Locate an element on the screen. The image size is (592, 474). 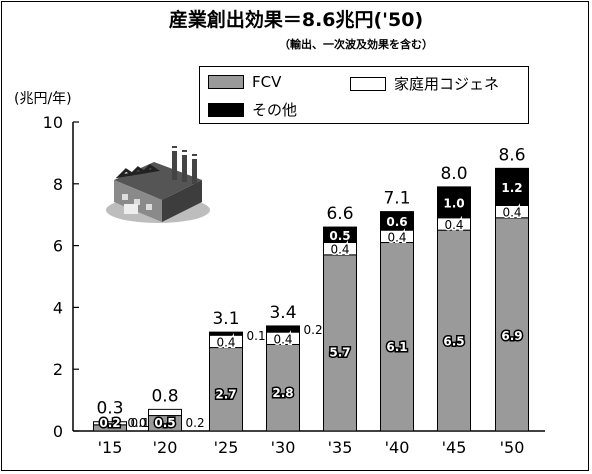
x-tick-label: '35 is located at coordinates (340, 447).